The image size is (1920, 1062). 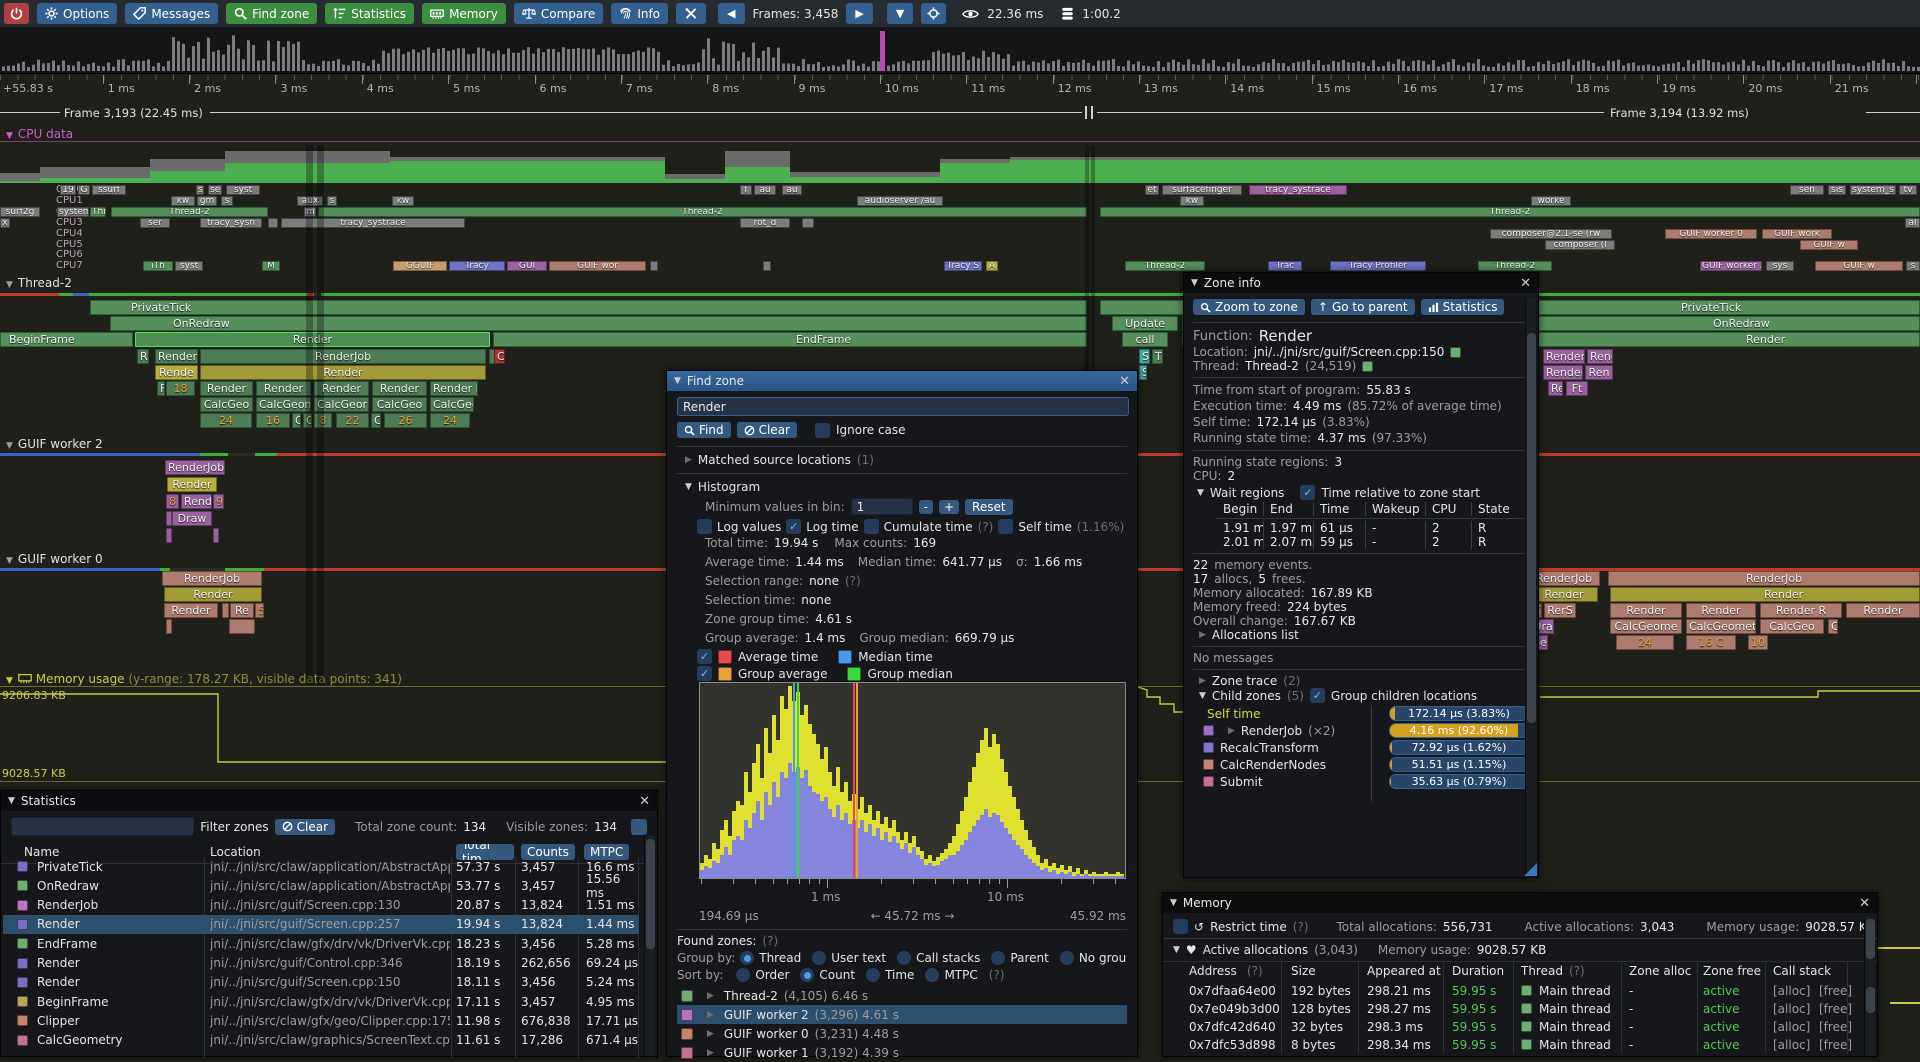 What do you see at coordinates (1551, 200) in the screenshot?
I see `cpu-zone: worke` at bounding box center [1551, 200].